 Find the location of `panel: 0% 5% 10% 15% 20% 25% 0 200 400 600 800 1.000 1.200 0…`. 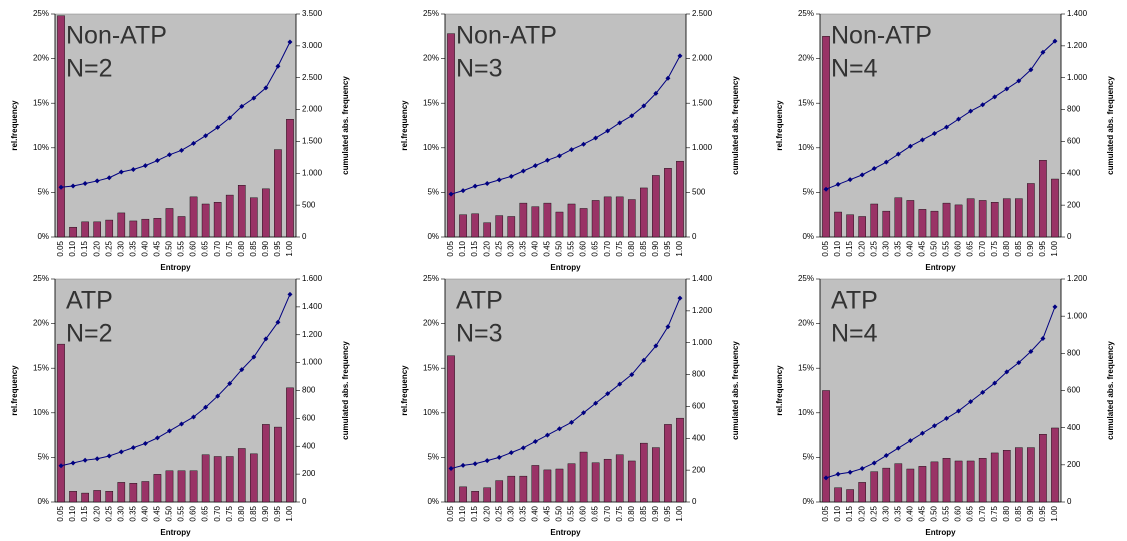

panel: 0% 5% 10% 15% 20% 25% 0 200 400 600 800 1.000 1.200 0… is located at coordinates (945, 405).